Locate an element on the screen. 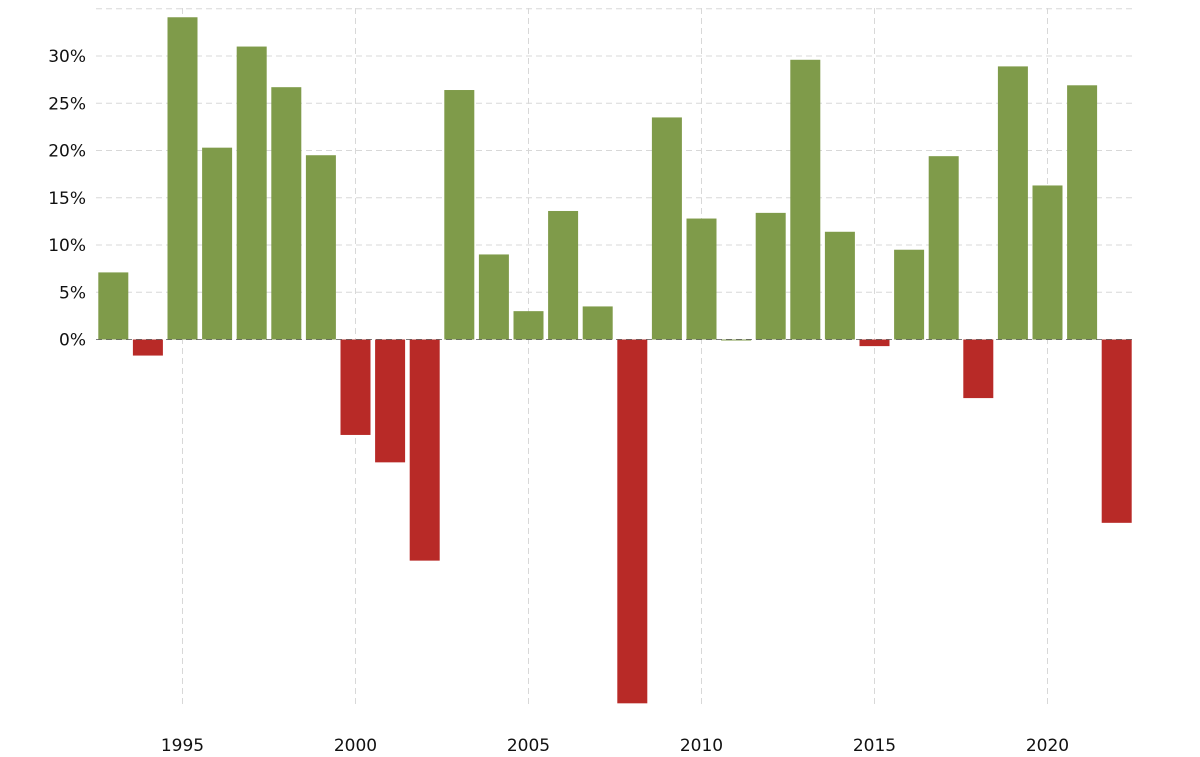  x-tick-label: 2020 is located at coordinates (1047, 746).